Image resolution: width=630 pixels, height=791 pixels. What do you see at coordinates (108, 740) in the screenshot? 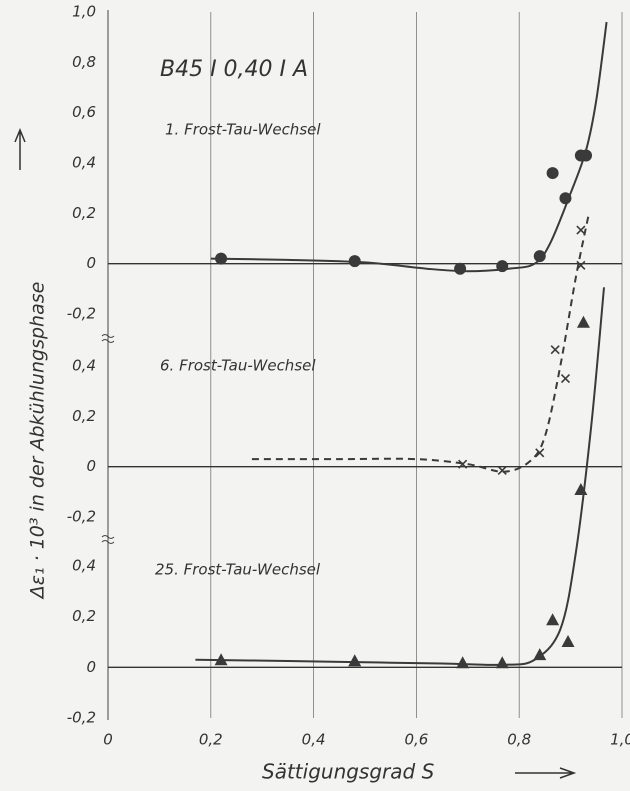
I see `x-tick-label: 0` at bounding box center [108, 740].